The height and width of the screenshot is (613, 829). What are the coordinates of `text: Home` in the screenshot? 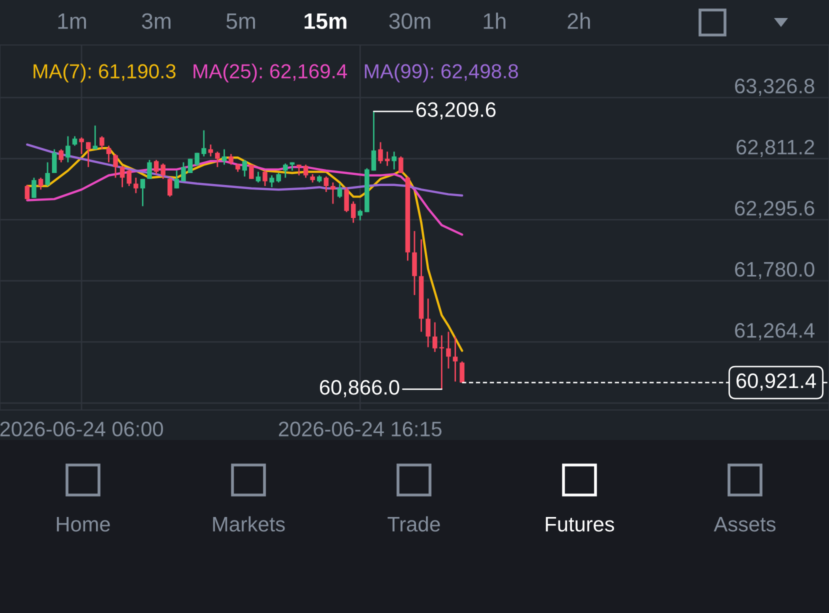 It's located at (83, 524).